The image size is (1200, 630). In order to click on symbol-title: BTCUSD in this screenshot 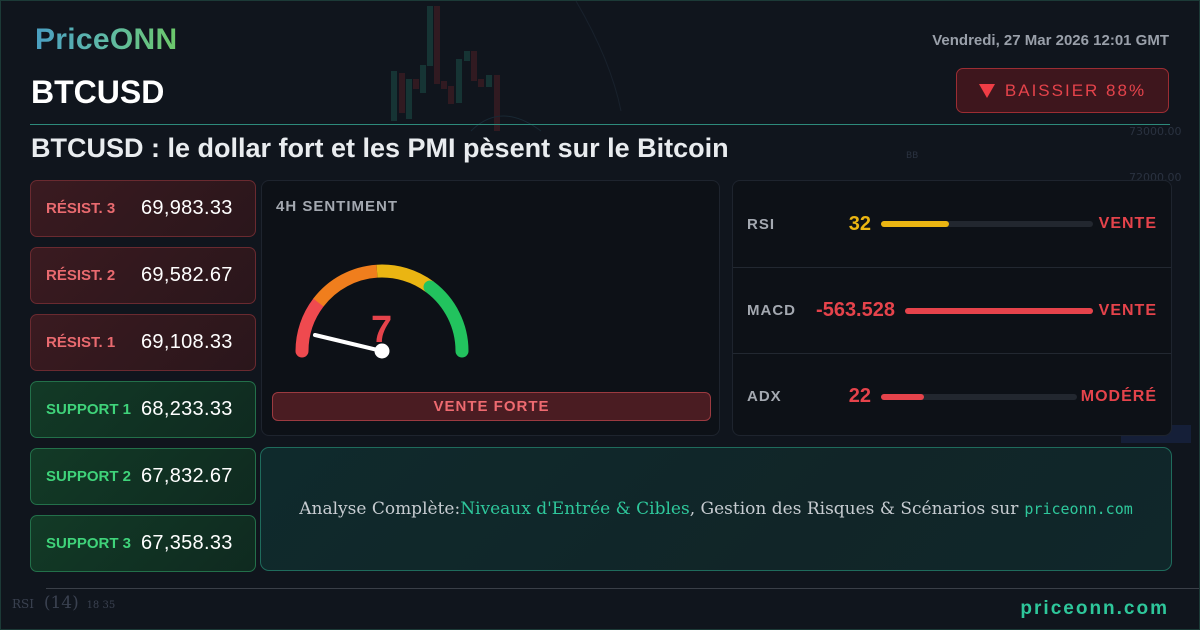, I will do `click(98, 92)`.